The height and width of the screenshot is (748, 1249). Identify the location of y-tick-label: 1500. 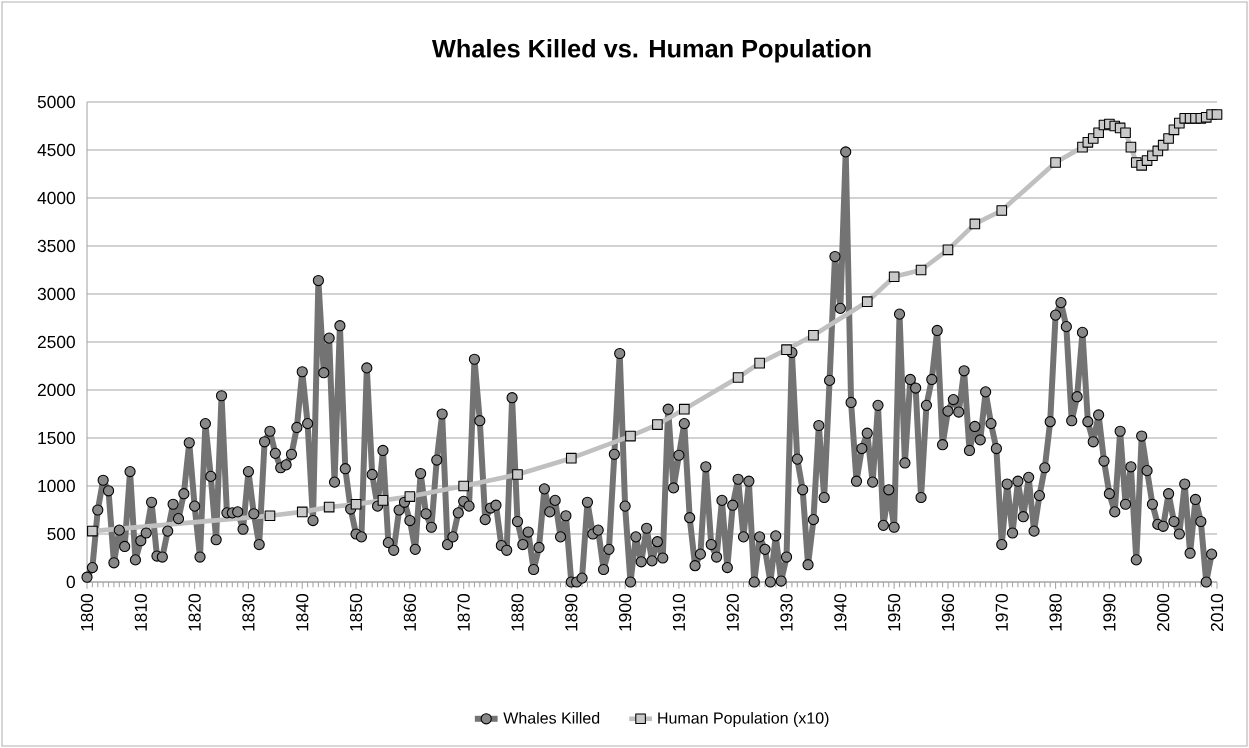
(56, 438).